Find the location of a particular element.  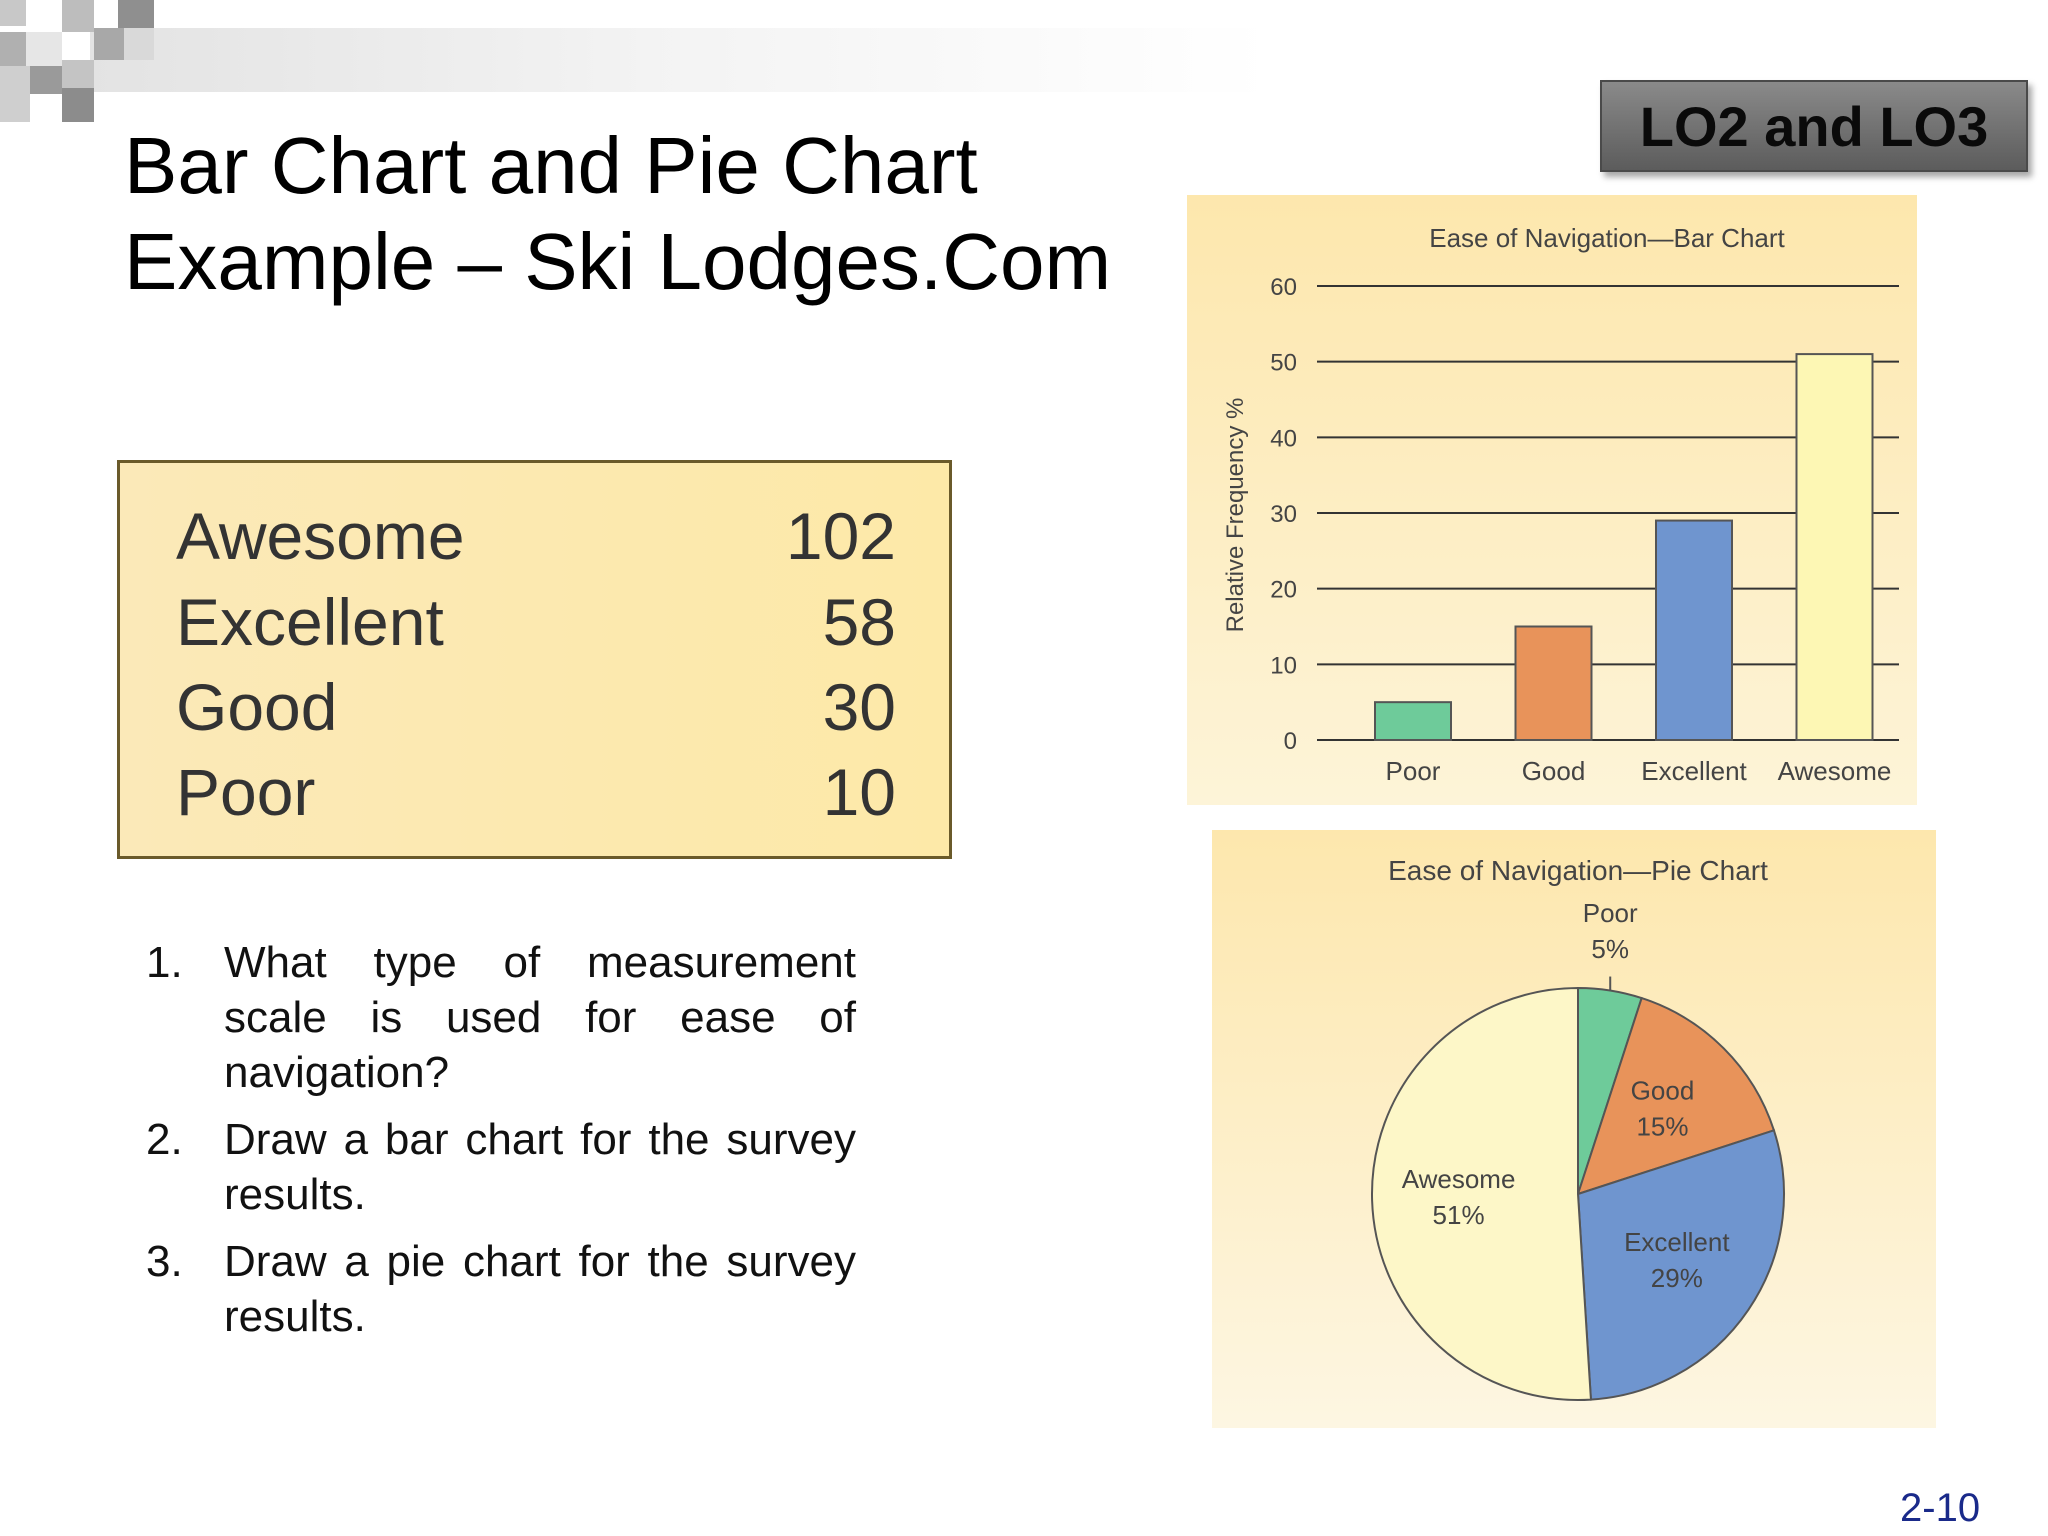

table-row-label: Good is located at coordinates (256, 707).